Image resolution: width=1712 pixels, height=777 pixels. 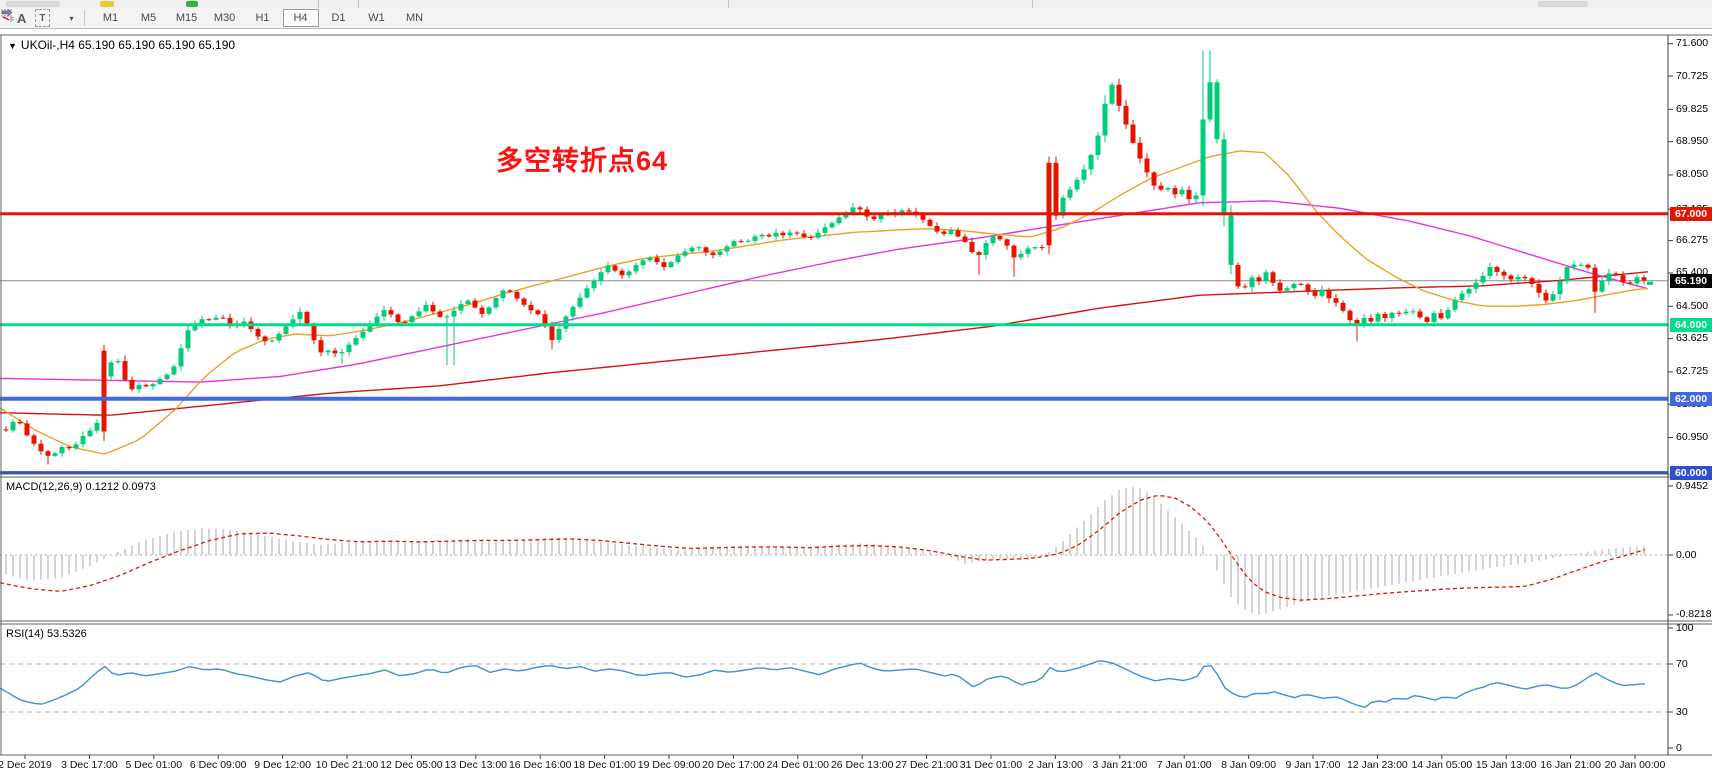 I want to click on toolbar-fragment-green, so click(x=192, y=4).